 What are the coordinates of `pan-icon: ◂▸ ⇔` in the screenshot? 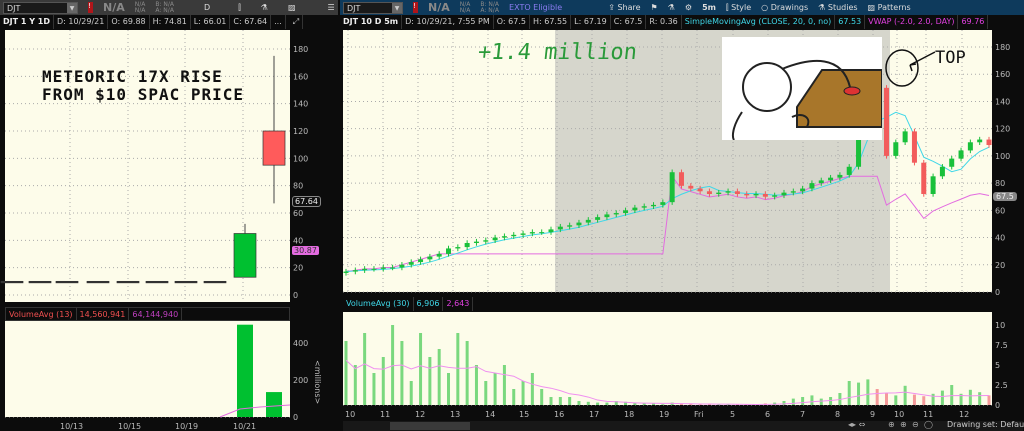 It's located at (857, 424).